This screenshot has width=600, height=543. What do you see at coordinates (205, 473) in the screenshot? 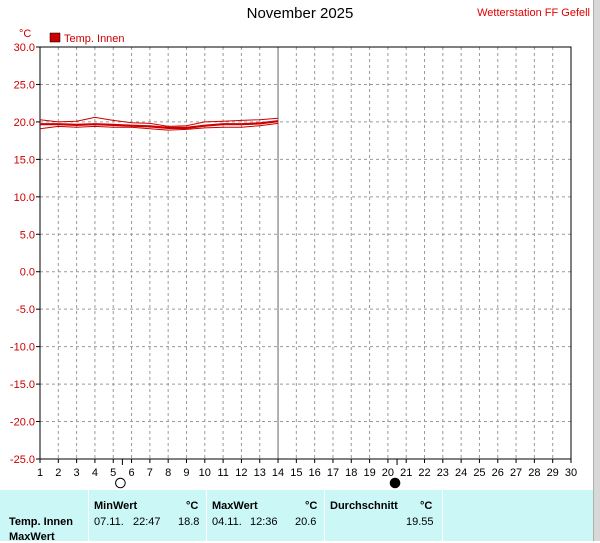
I see `x-tick-label: 10` at bounding box center [205, 473].